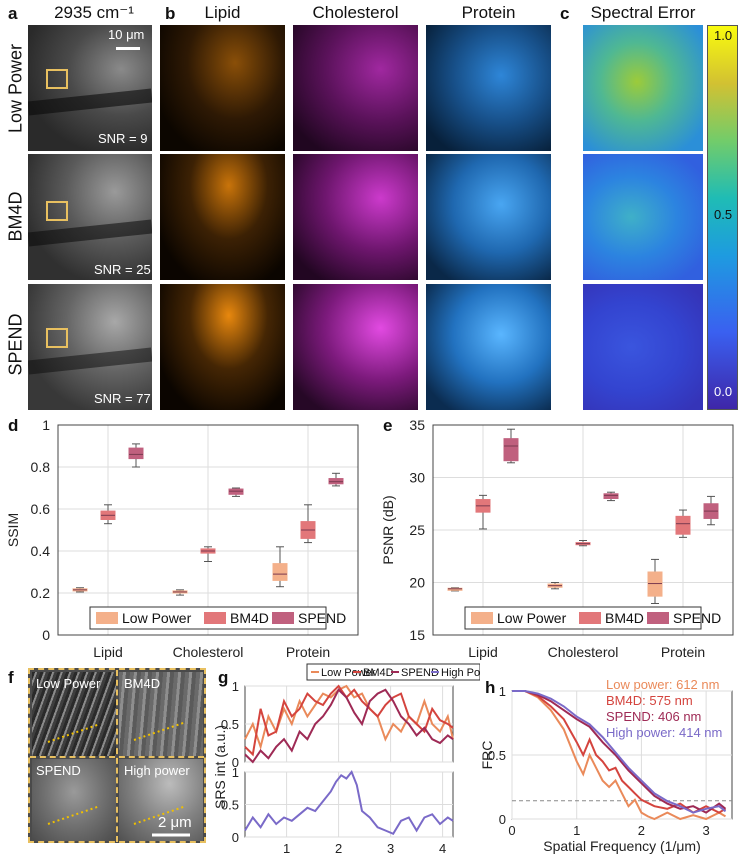  I want to click on y-tick-label: 15, so click(417, 635).